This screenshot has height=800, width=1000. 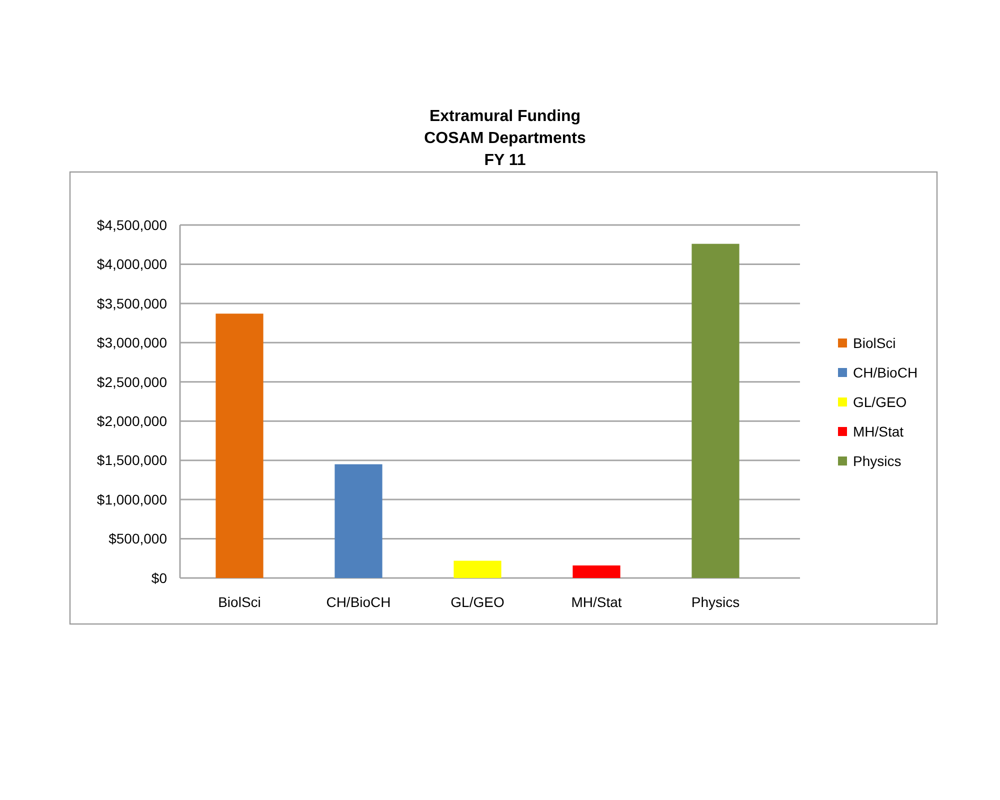 I want to click on chart-title: Extramural Funding COSAM Departments FY 11, so click(x=505, y=138).